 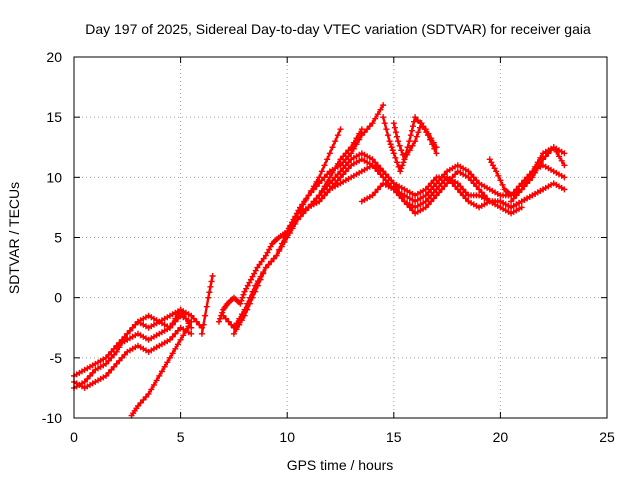 I want to click on y-tick-label: -10, so click(x=52, y=418).